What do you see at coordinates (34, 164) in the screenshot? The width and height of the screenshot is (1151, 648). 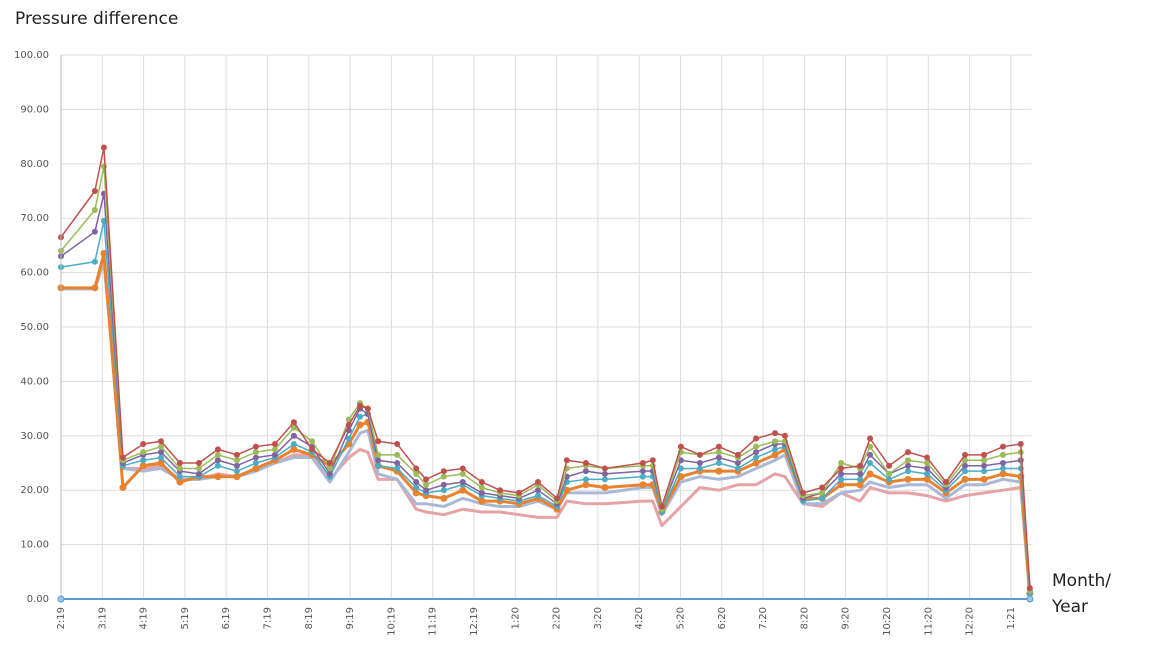 I see `y-tick-label: 80.00` at bounding box center [34, 164].